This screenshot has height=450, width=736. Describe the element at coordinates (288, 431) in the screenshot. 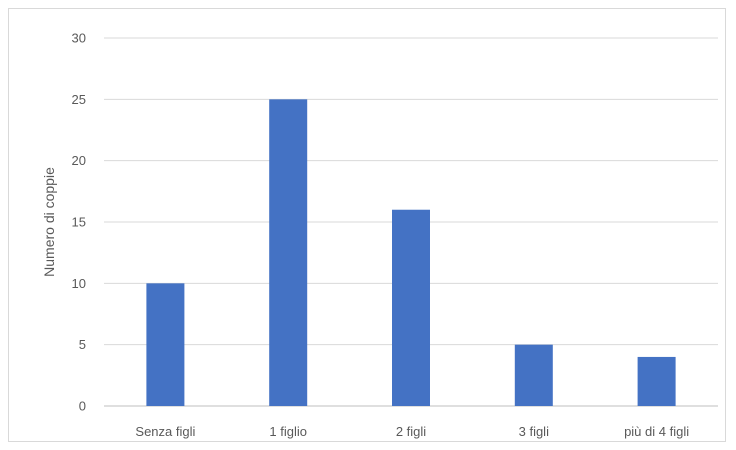

I see `x-tick-label: 1 figlio` at that location.